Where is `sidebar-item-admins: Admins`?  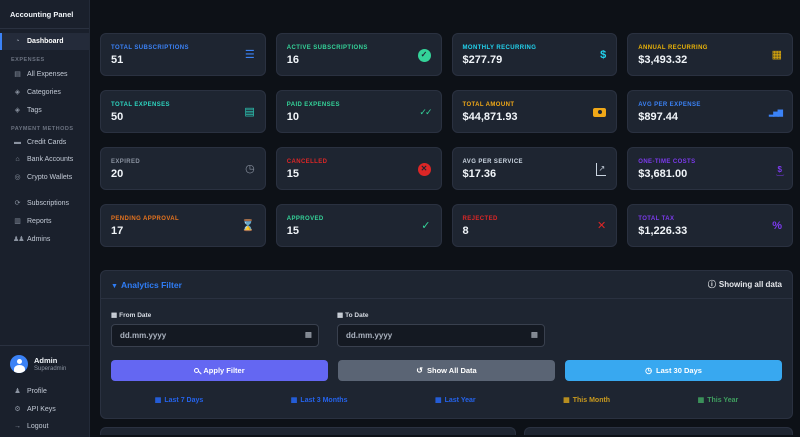
sidebar-item-admins: Admins is located at coordinates (44, 239).